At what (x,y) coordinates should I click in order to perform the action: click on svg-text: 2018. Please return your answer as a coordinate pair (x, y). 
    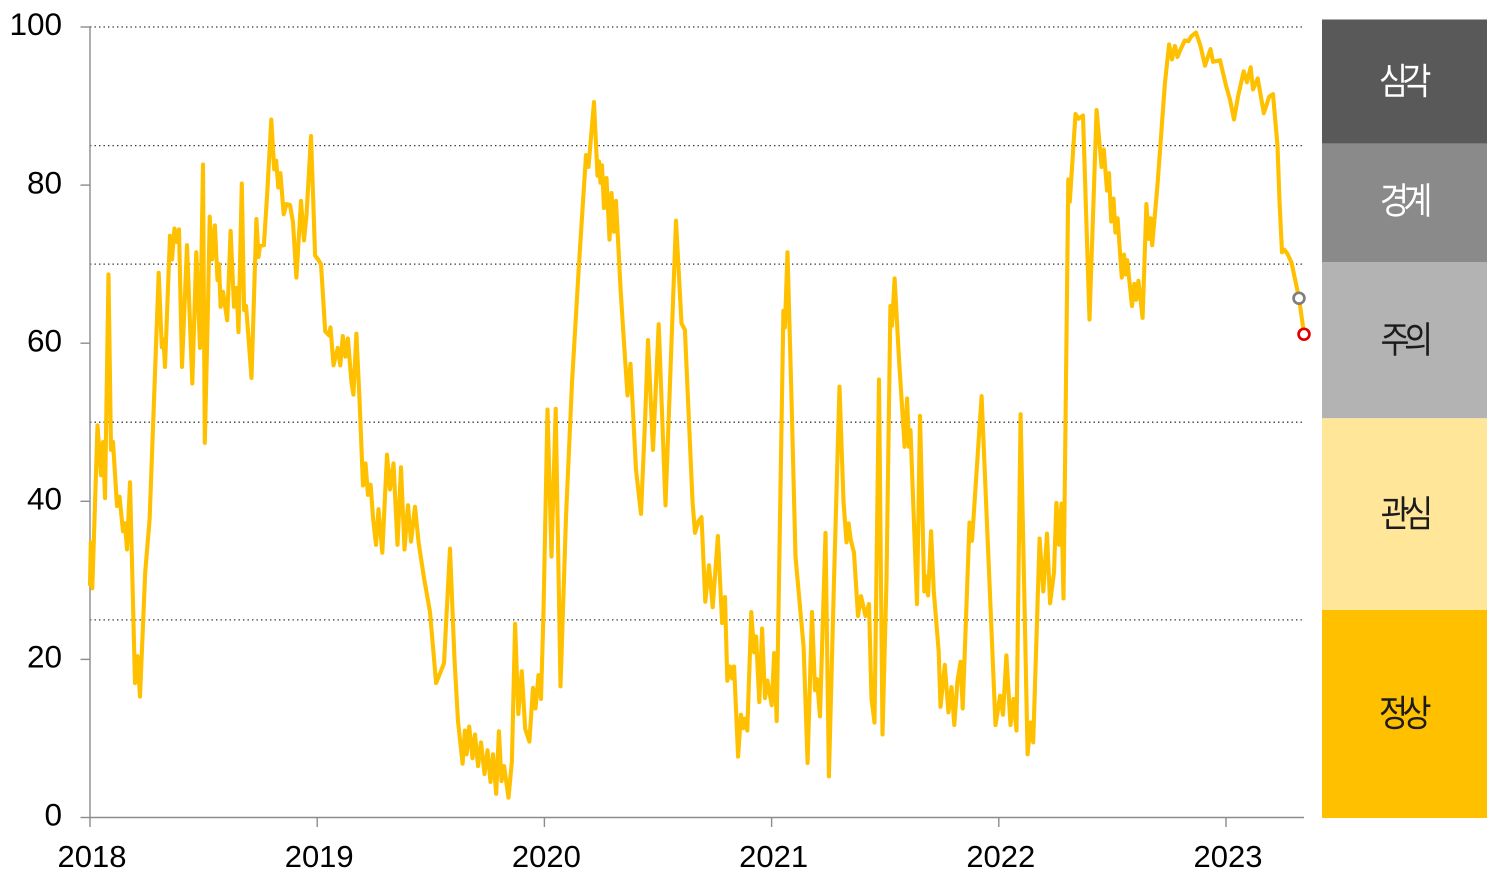
    Looking at the image, I should click on (92, 856).